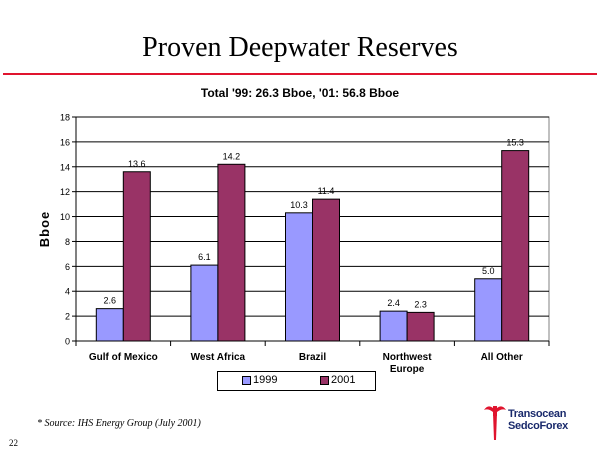 Image resolution: width=600 pixels, height=450 pixels. I want to click on data-label: 6.1, so click(204, 257).